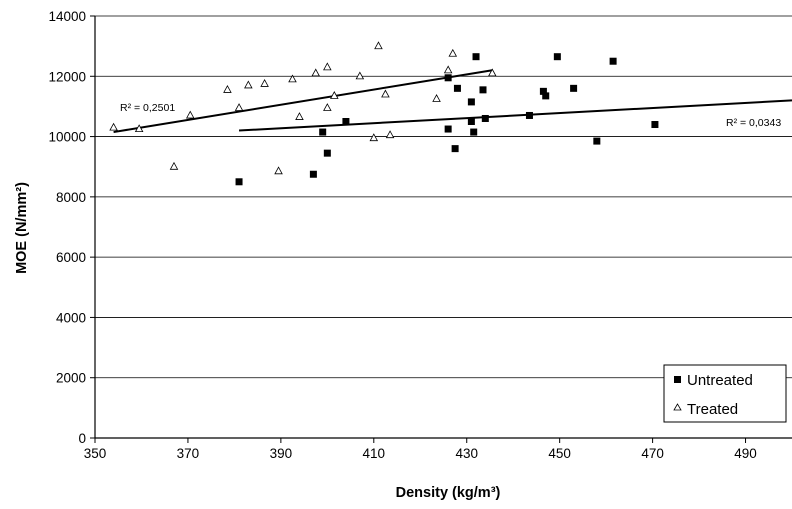 This screenshot has width=792, height=509. I want to click on x-tick-label: 450, so click(559, 453).